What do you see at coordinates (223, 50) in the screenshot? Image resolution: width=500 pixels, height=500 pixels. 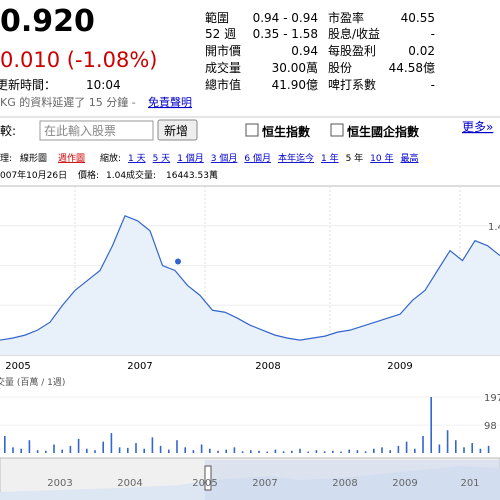 I see `stat-label: 開市價` at bounding box center [223, 50].